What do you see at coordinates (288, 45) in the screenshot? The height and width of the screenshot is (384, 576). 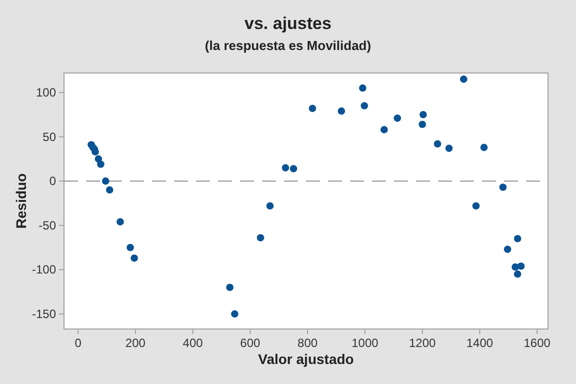 I see `chart-subtitle: (la respuesta es Movilidad)` at bounding box center [288, 45].